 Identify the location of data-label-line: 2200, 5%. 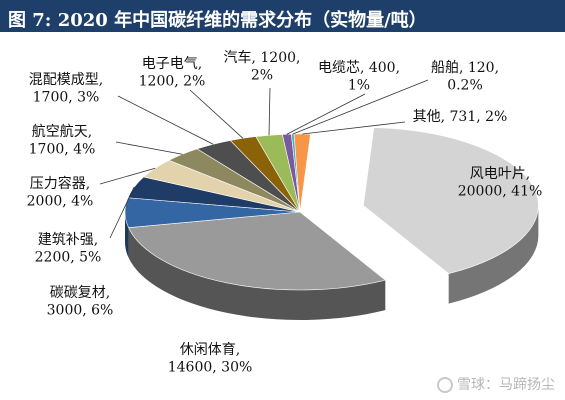
(68, 258).